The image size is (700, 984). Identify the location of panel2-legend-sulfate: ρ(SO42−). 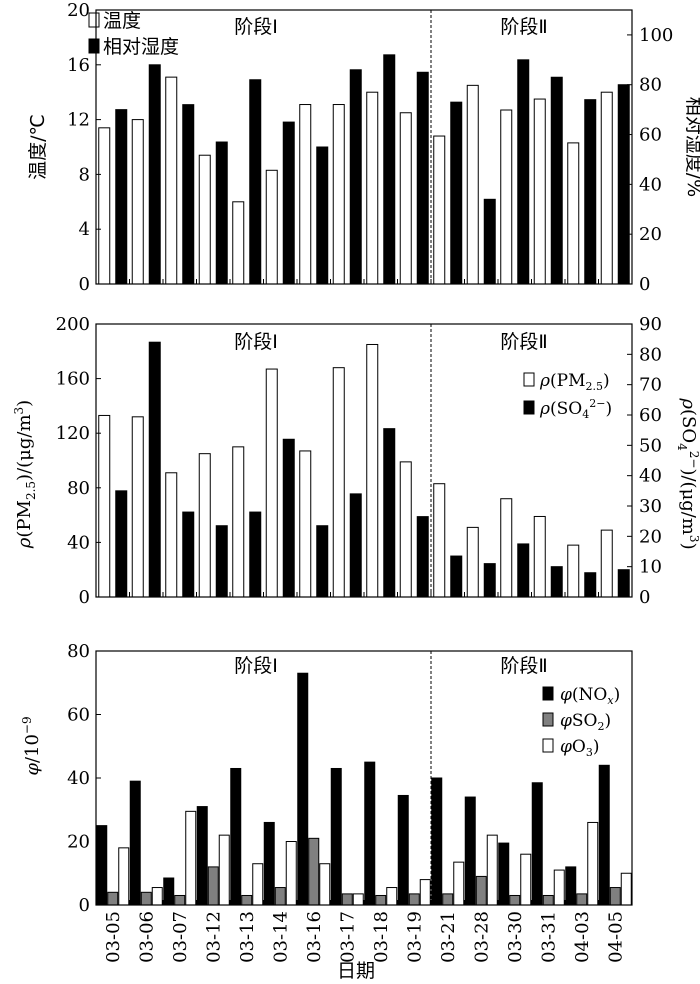
(575, 409).